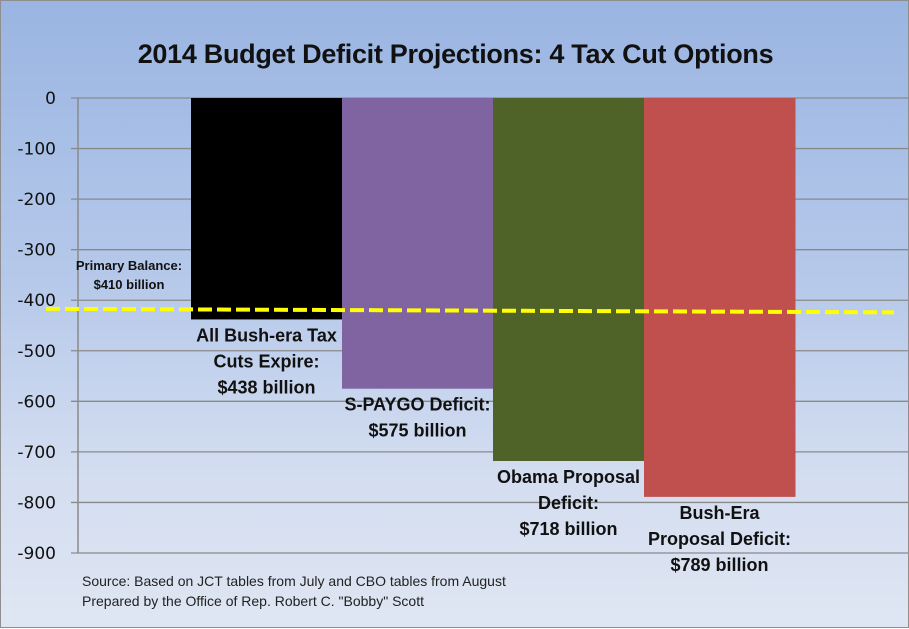 This screenshot has height=629, width=909. I want to click on y-tick-label: -900, so click(36, 554).